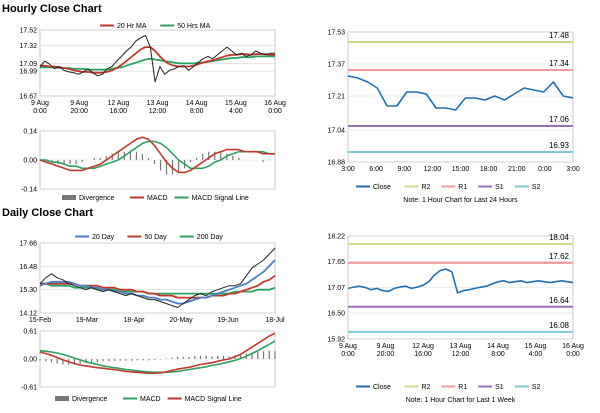 The image size is (600, 413). Describe the element at coordinates (228, 320) in the screenshot. I see `daily-price-xtick-label: 19-Jun` at that location.